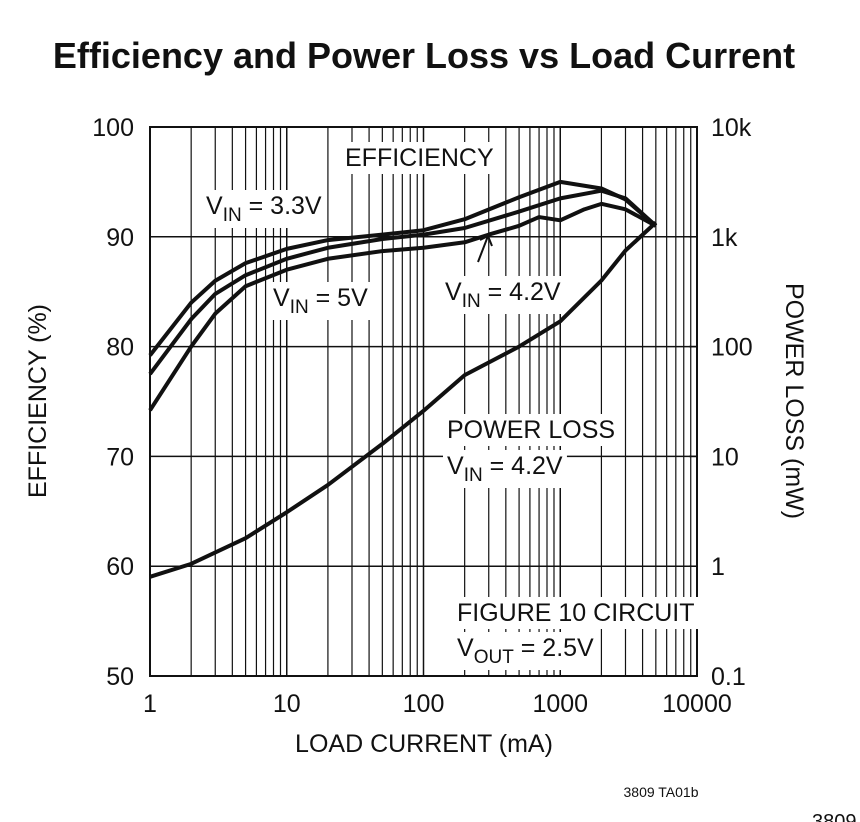 The height and width of the screenshot is (822, 860). Describe the element at coordinates (834, 816) in the screenshot. I see `corner-text: 3809` at that location.